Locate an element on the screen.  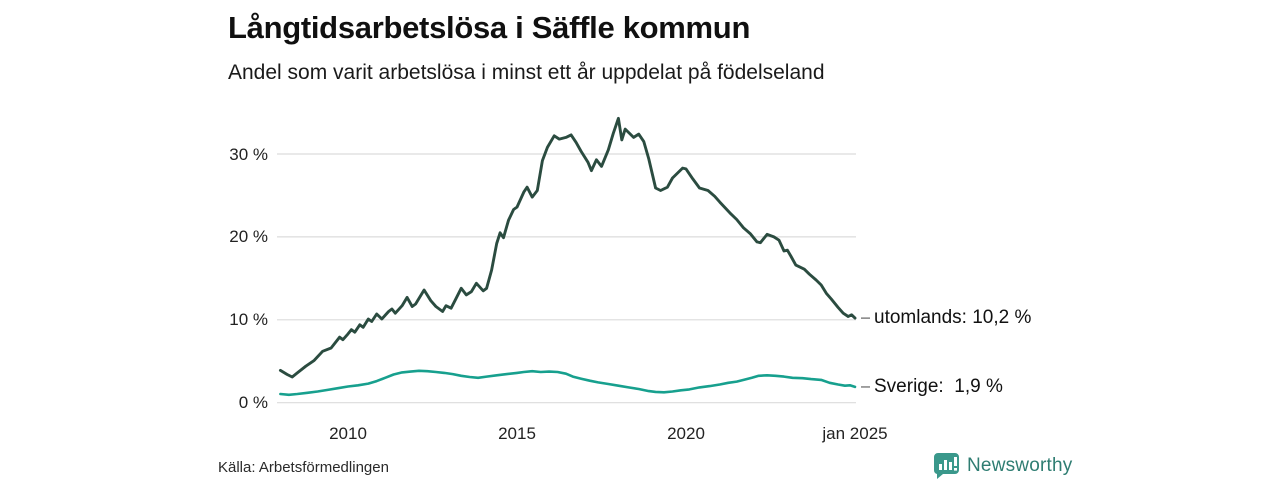
series-end-label-sverige: Sverige: 1,9 % is located at coordinates (938, 386).